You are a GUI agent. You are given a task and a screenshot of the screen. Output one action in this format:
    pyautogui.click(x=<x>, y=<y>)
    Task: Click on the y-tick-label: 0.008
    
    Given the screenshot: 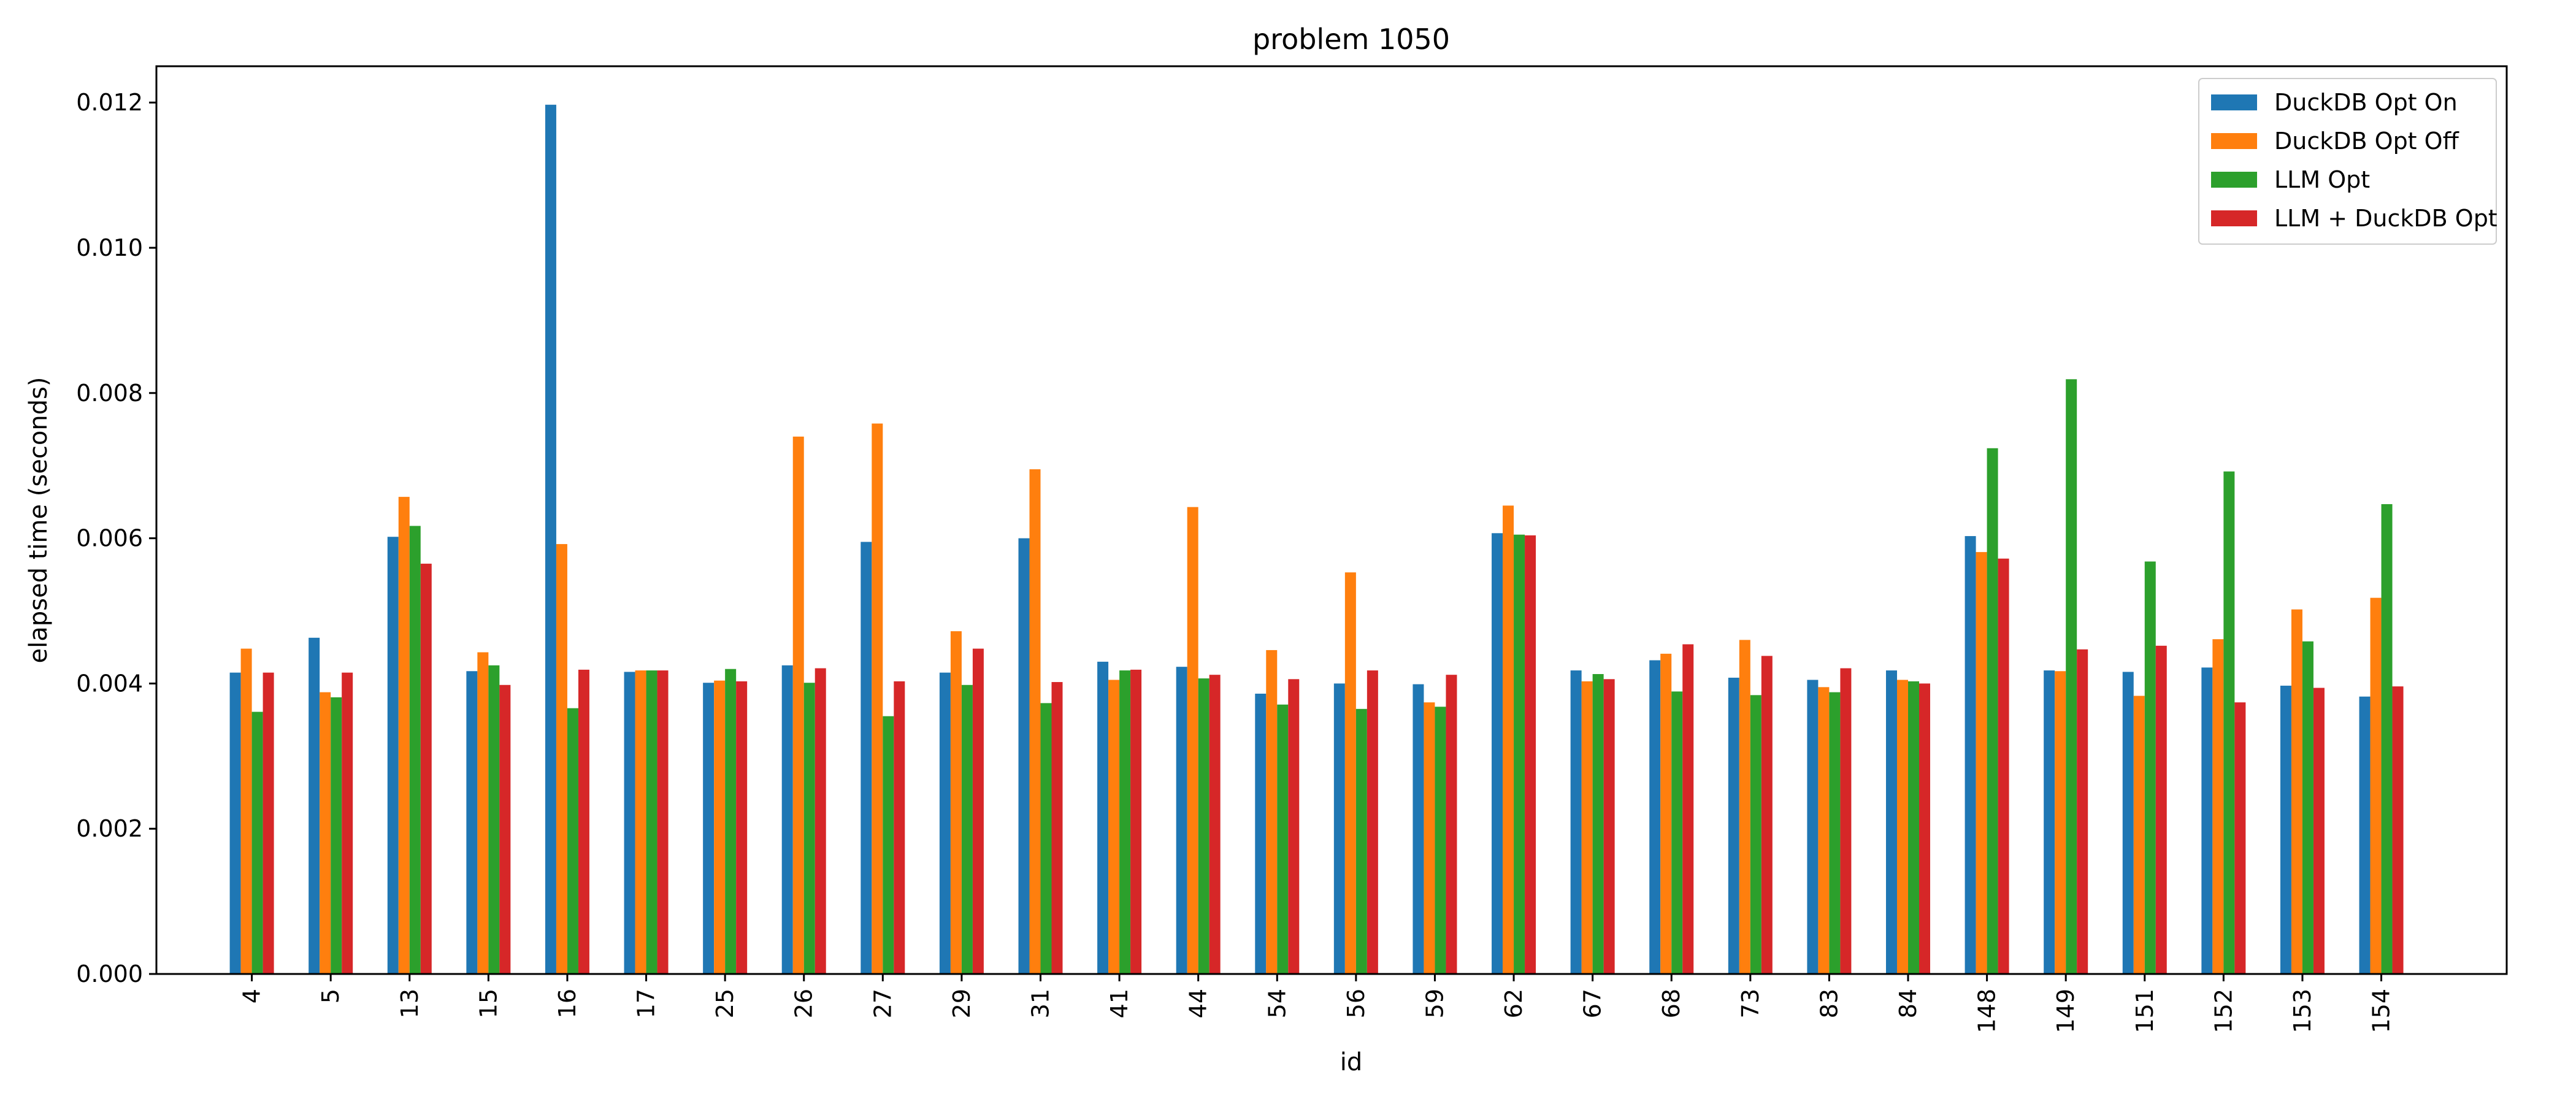 What is the action you would take?
    pyautogui.click(x=109, y=393)
    